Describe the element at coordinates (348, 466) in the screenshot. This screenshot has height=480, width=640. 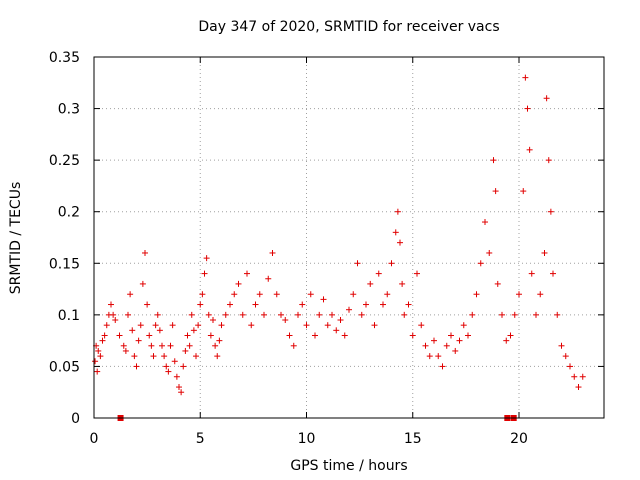
I see `x-axis-label: GPS time / hours` at that location.